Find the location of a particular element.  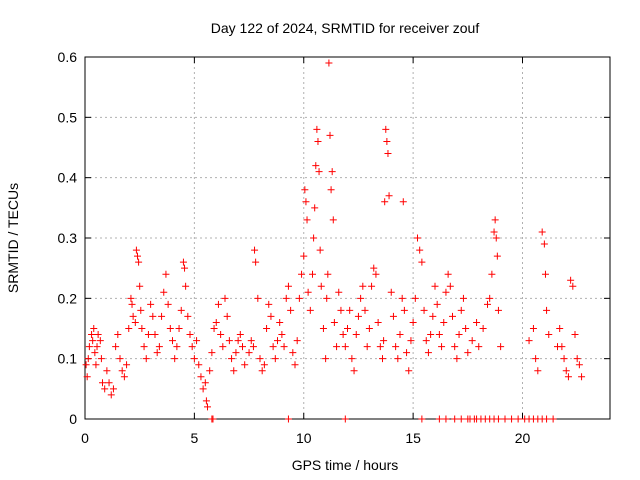

y-tick-label: 0 is located at coordinates (73, 419).